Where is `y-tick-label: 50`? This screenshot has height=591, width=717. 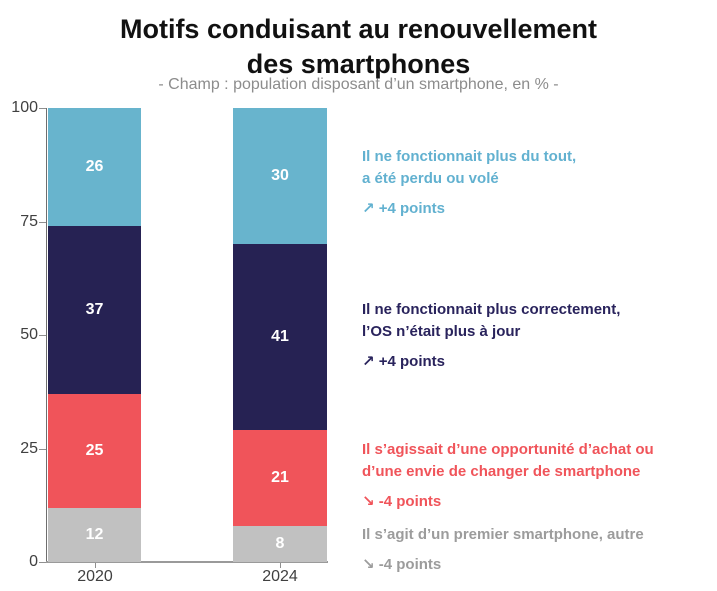
y-tick-label: 50 is located at coordinates (29, 334).